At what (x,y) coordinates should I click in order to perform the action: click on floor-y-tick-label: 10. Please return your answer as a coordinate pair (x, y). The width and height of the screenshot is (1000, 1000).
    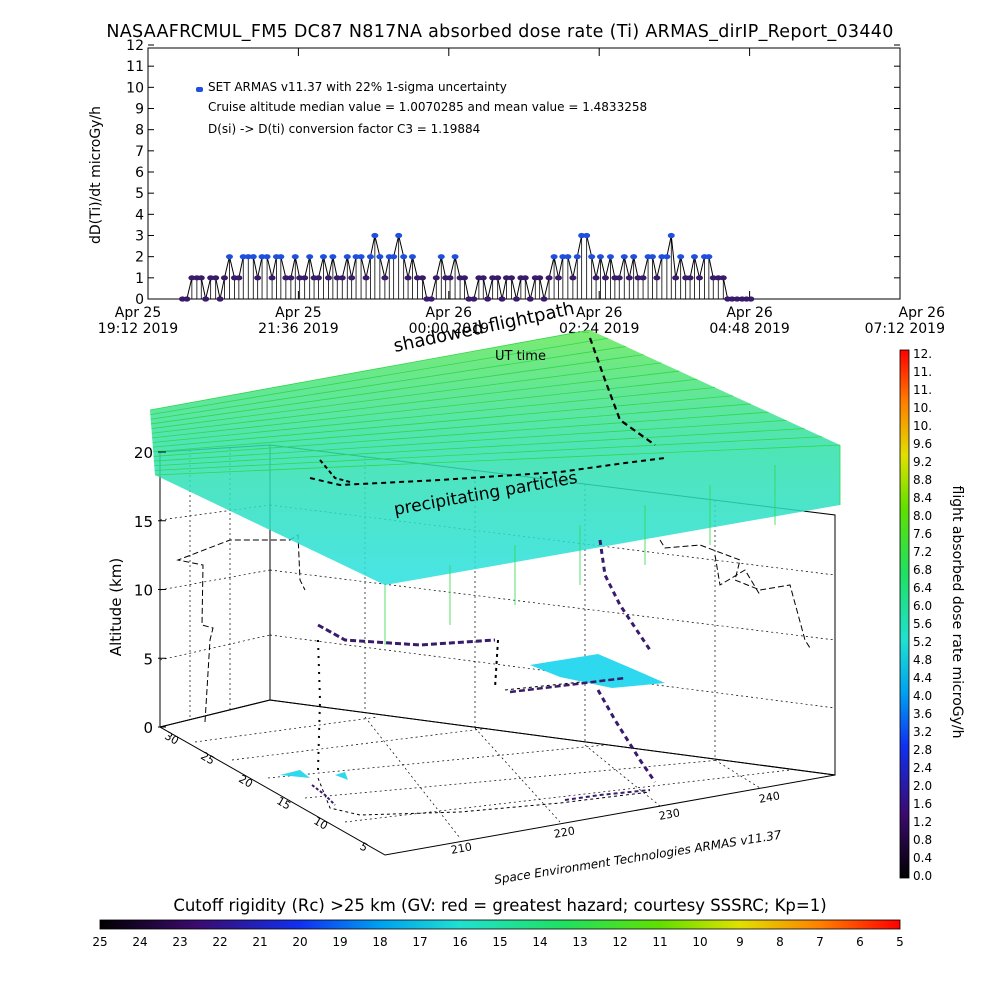
    Looking at the image, I should click on (320, 823).